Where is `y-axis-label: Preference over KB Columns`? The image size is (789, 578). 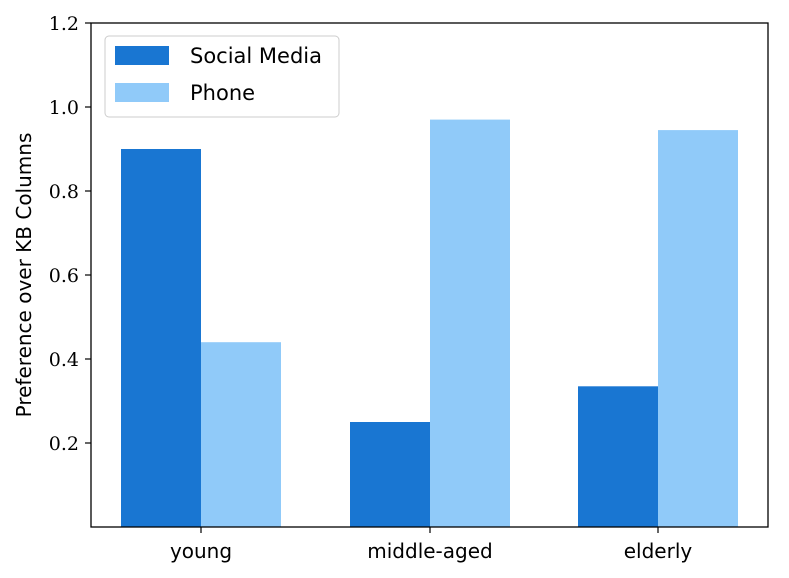 y-axis-label: Preference over KB Columns is located at coordinates (24, 275).